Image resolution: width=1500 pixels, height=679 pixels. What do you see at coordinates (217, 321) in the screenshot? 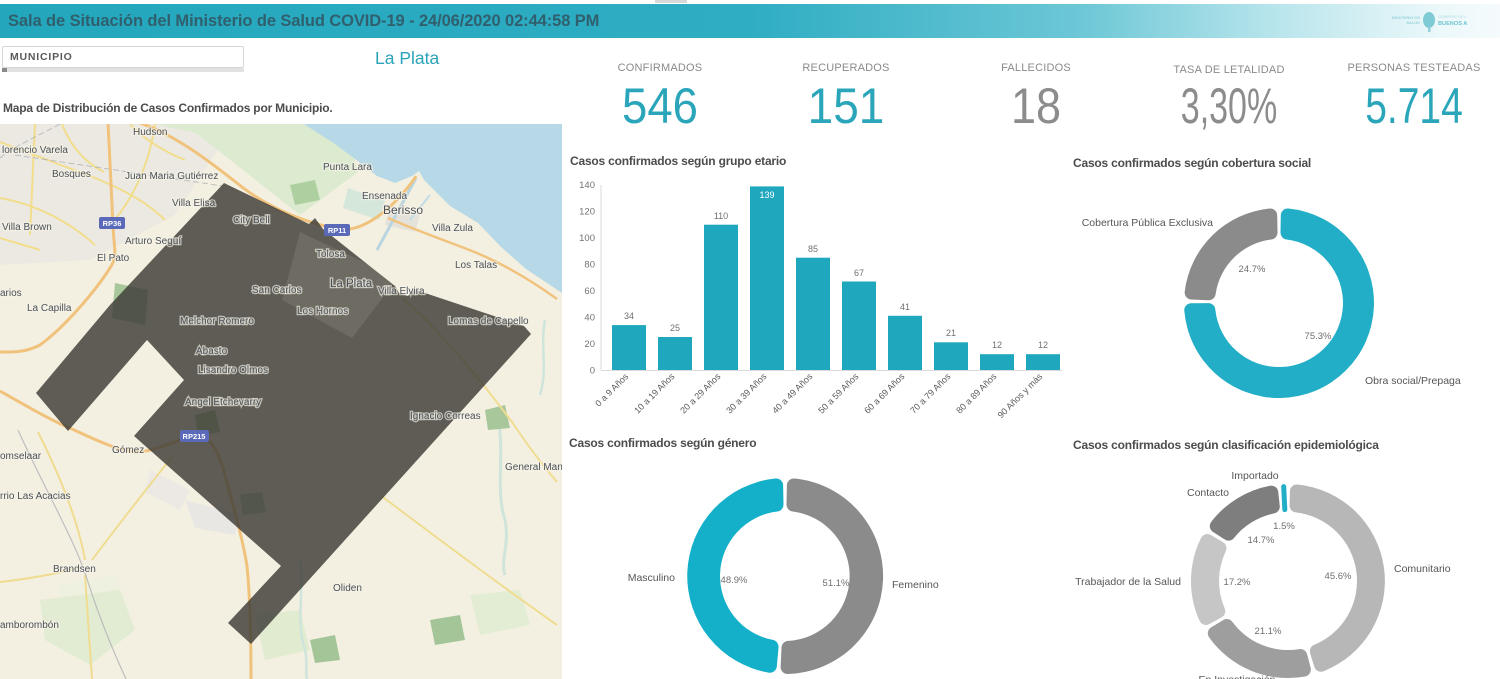
I see `svg-text: Melchor Romero` at bounding box center [217, 321].